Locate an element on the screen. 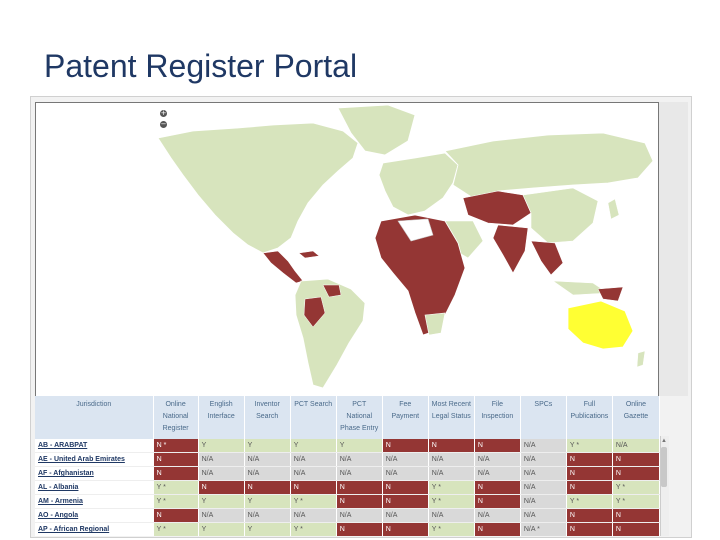 The height and width of the screenshot is (540, 720). table-row: AL - Albania Y * N N N N N Y * N N/A N Y * is located at coordinates (347, 487).